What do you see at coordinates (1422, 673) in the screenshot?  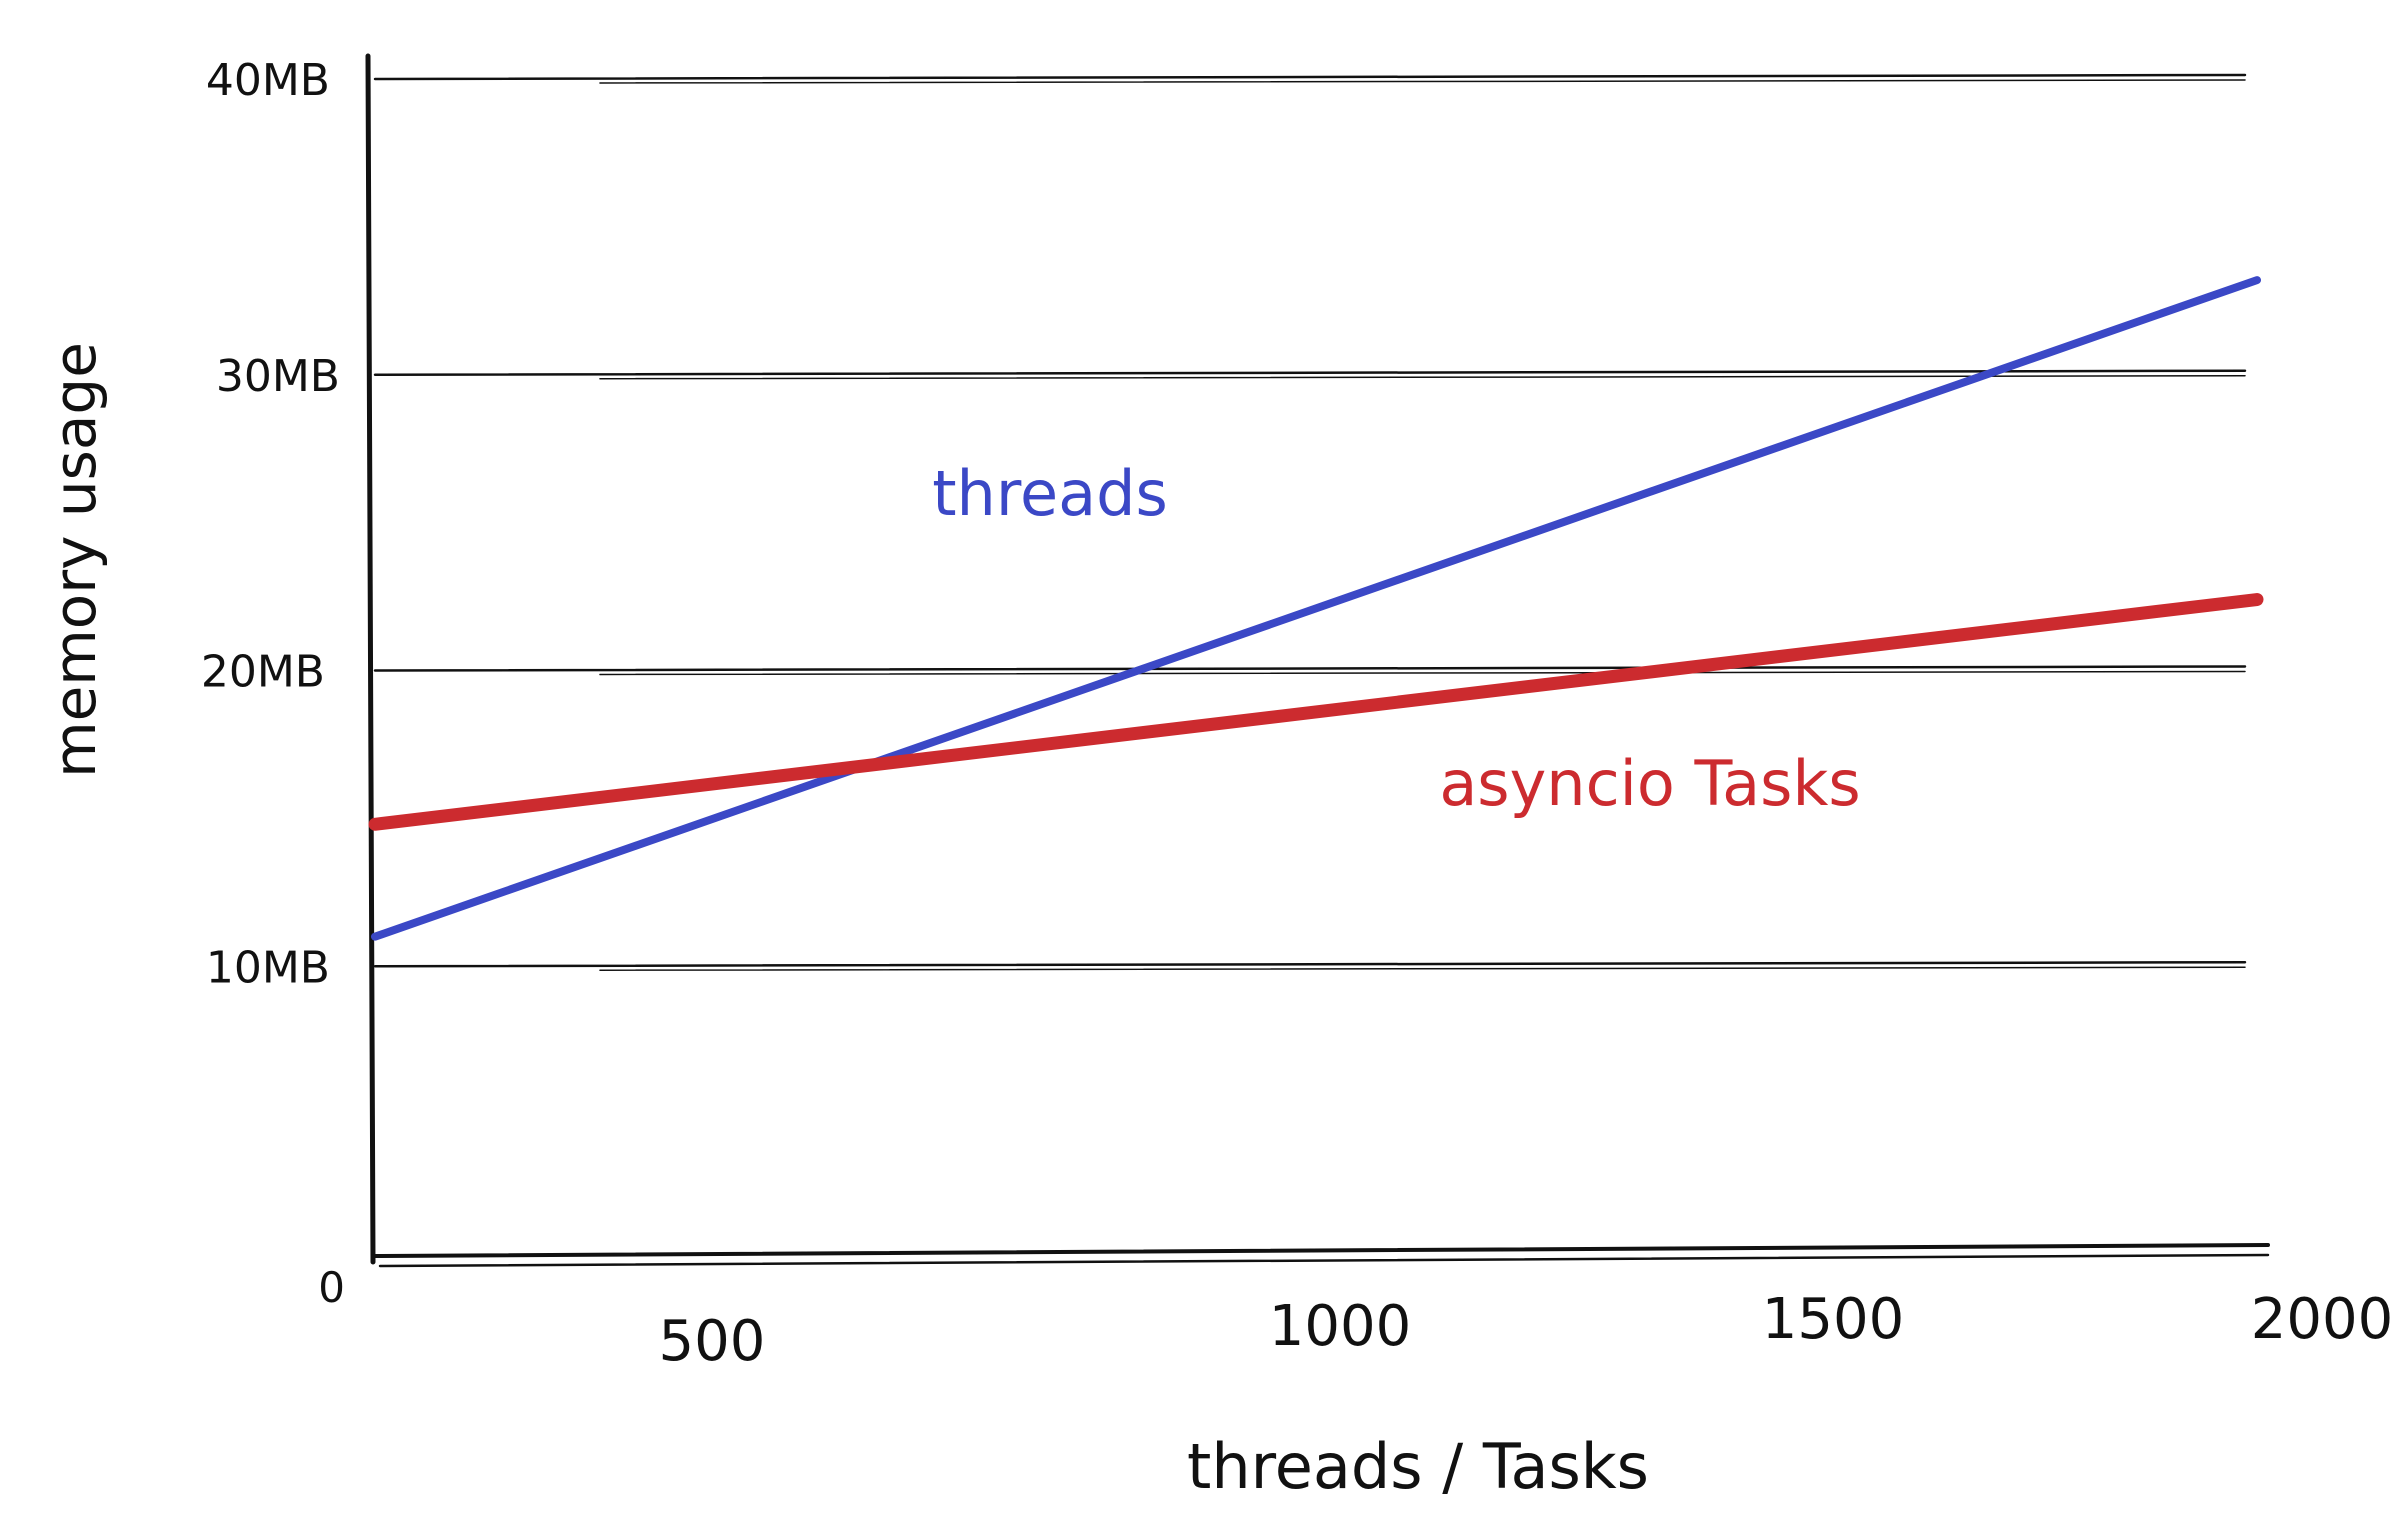 I see `gridline-20-sketch` at bounding box center [1422, 673].